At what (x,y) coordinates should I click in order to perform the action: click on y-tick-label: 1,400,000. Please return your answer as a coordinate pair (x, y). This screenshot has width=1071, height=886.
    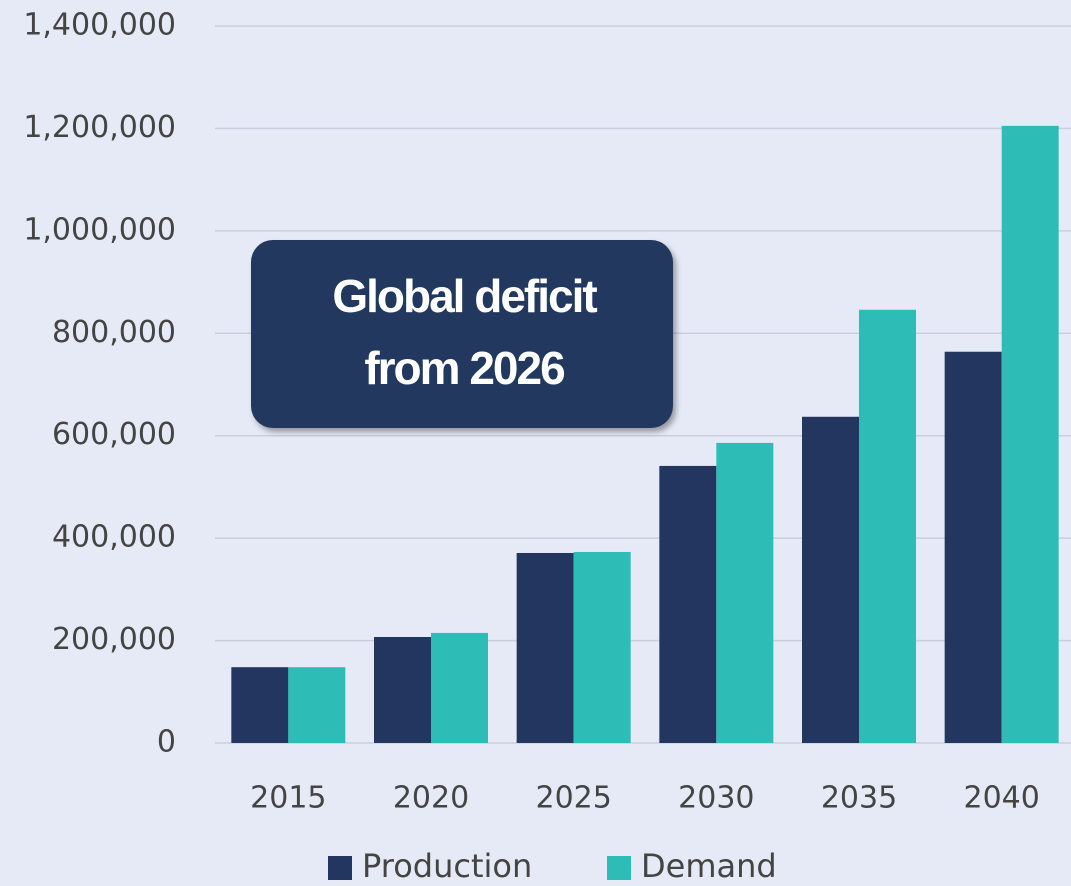
    Looking at the image, I should click on (99, 25).